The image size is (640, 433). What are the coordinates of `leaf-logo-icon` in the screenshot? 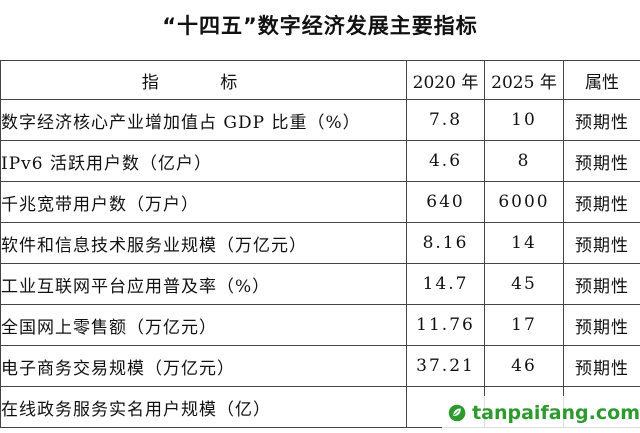 It's located at (457, 412).